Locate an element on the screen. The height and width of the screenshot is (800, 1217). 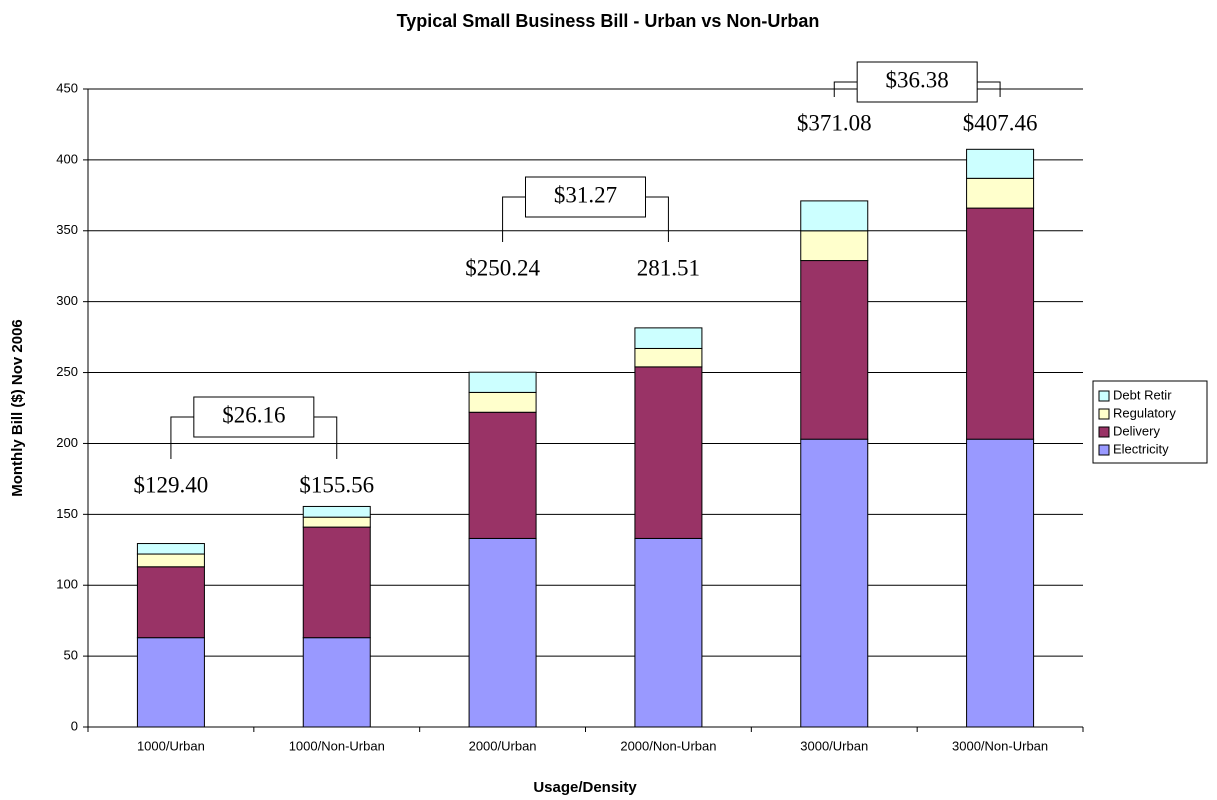
y-tick-label: 300 is located at coordinates (67, 300).